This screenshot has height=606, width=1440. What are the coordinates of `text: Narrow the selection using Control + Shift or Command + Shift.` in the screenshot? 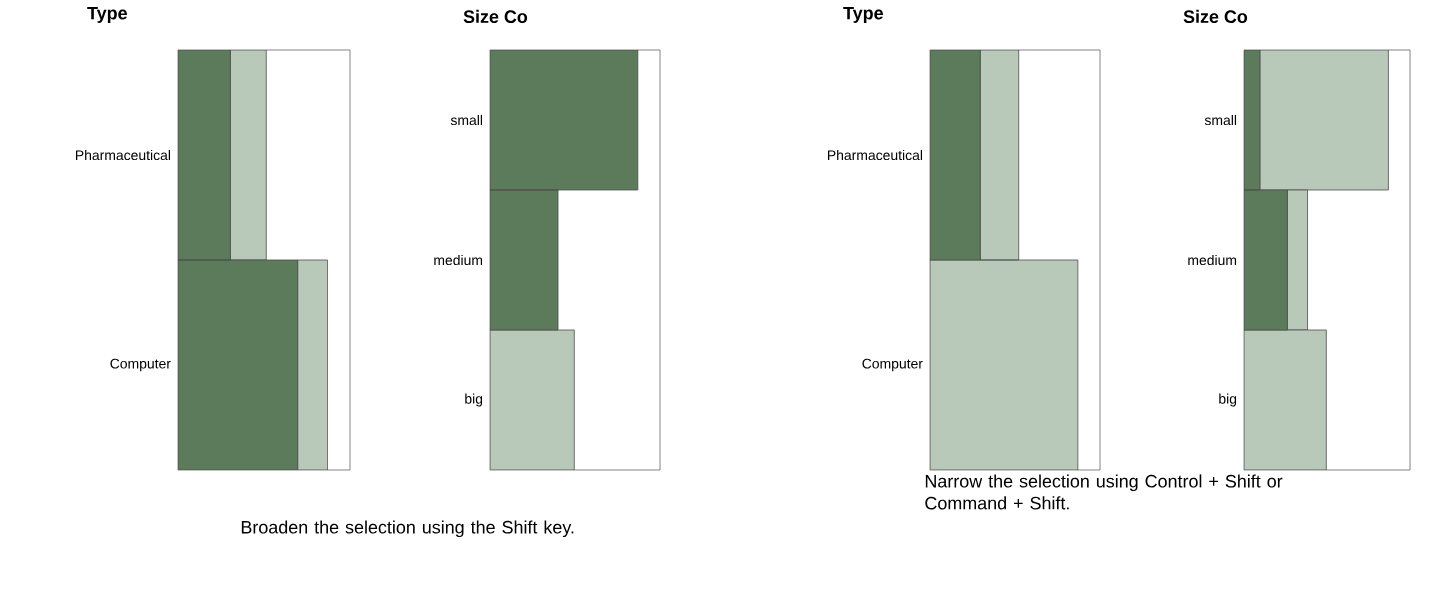 It's located at (1104, 492).